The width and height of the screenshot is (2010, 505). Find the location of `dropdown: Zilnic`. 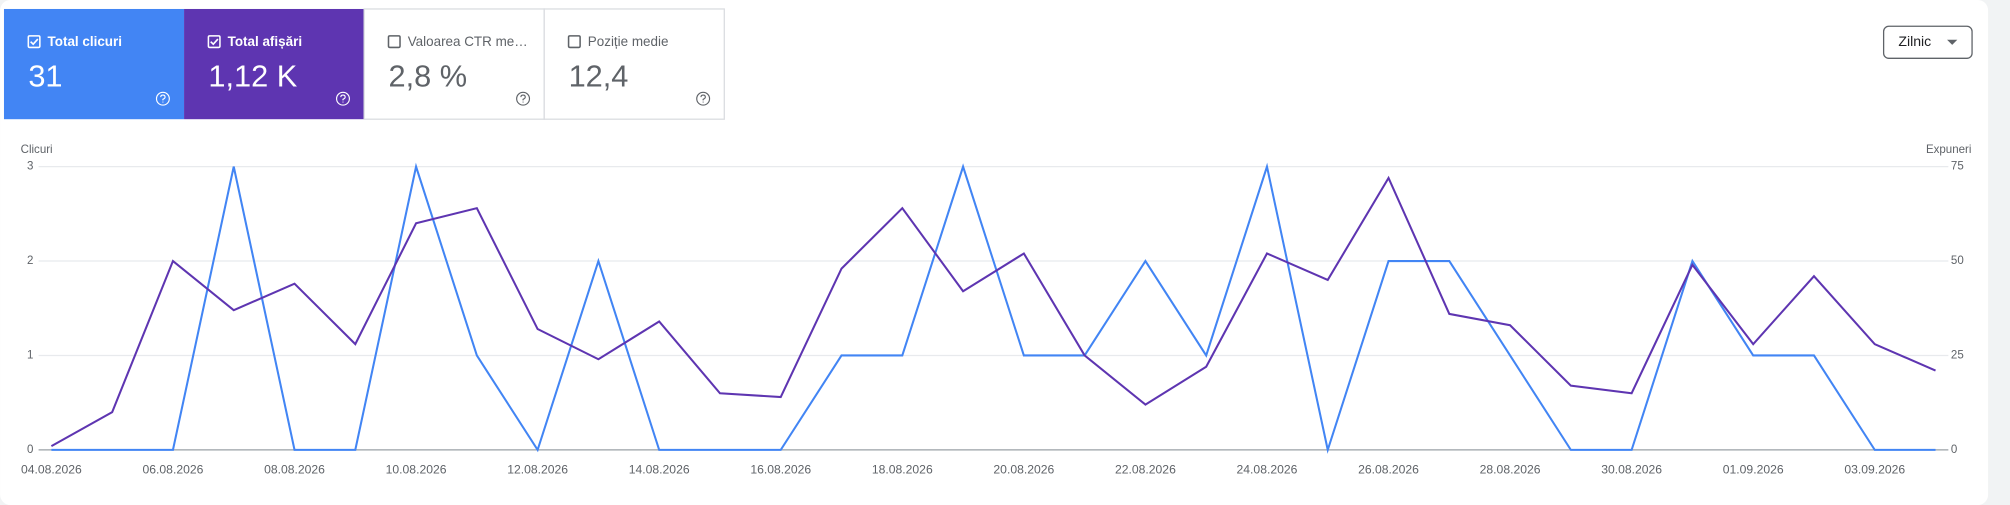

dropdown: Zilnic is located at coordinates (1927, 42).